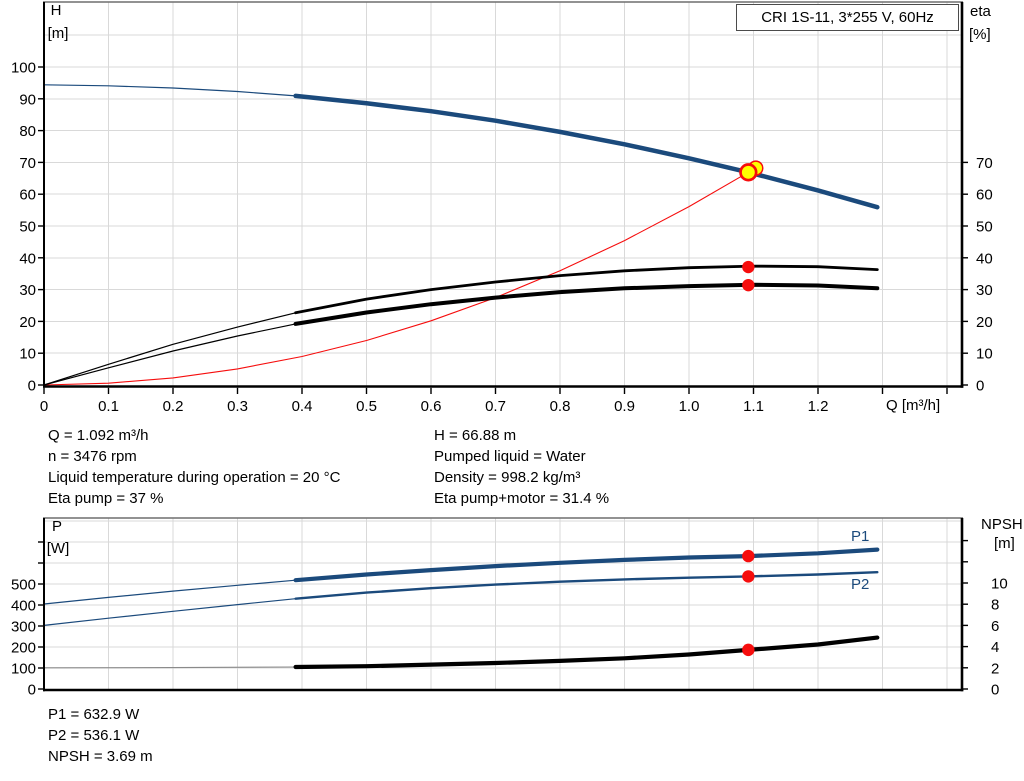  Describe the element at coordinates (984, 195) in the screenshot. I see `tick-label-right: 60` at that location.